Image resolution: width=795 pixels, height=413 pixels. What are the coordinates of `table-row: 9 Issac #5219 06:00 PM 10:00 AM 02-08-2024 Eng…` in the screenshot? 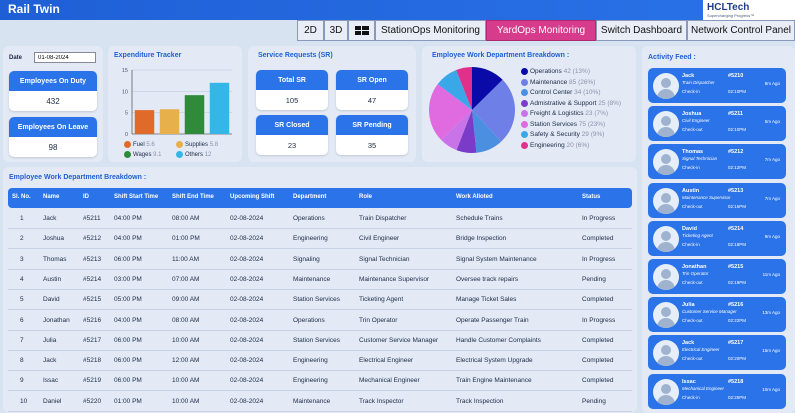 It's located at (320, 381).